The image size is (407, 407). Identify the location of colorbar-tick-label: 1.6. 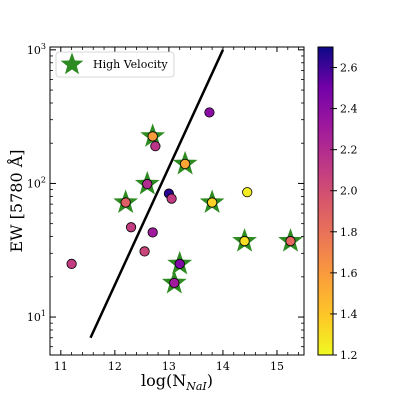
(349, 273).